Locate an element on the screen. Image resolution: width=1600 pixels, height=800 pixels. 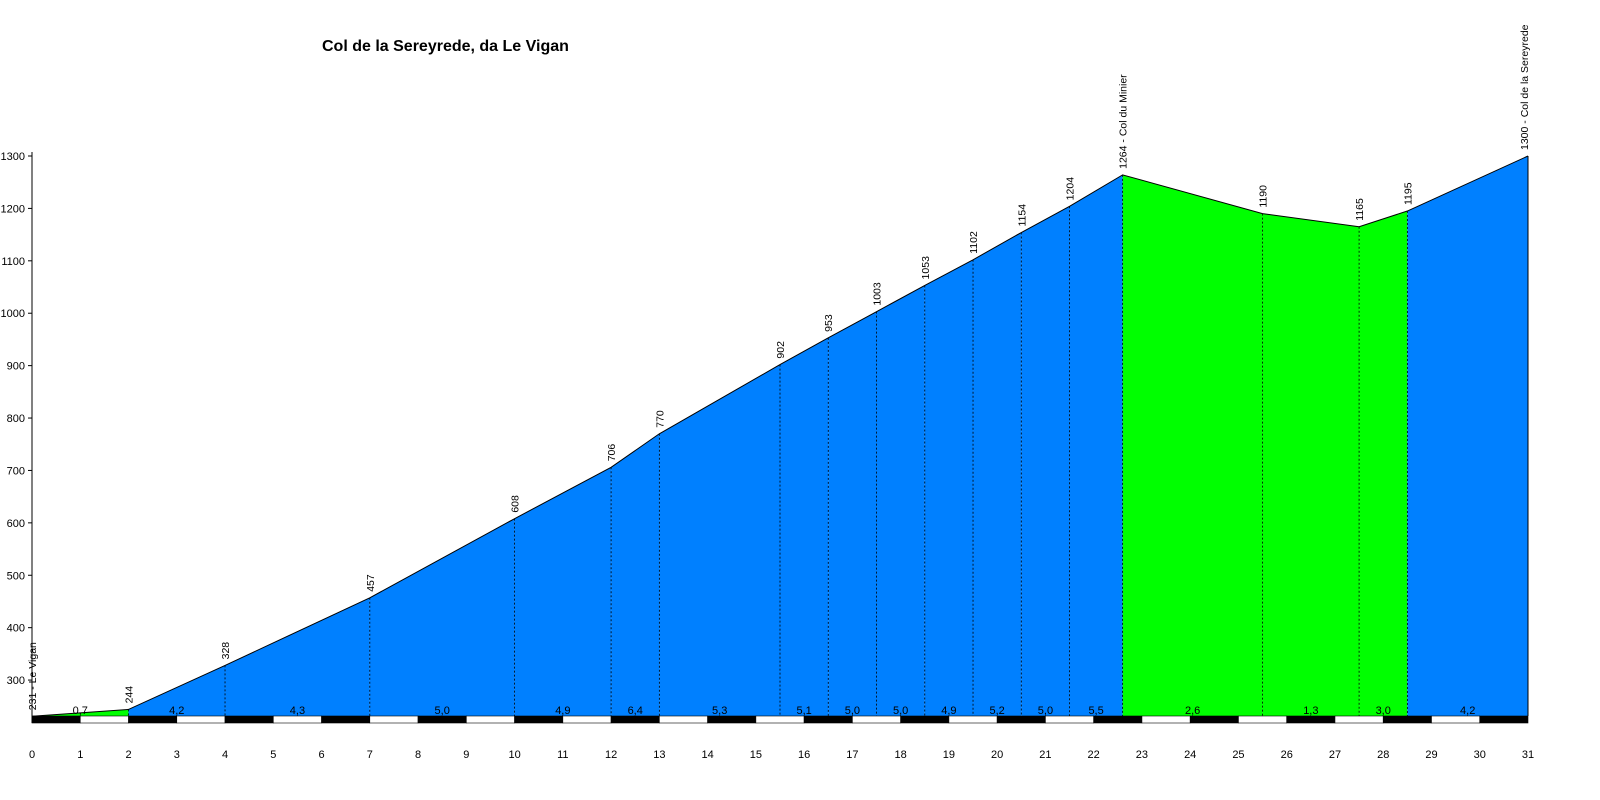
chart-title: Col de la Sereyrede, da Le Vigan is located at coordinates (445, 46).